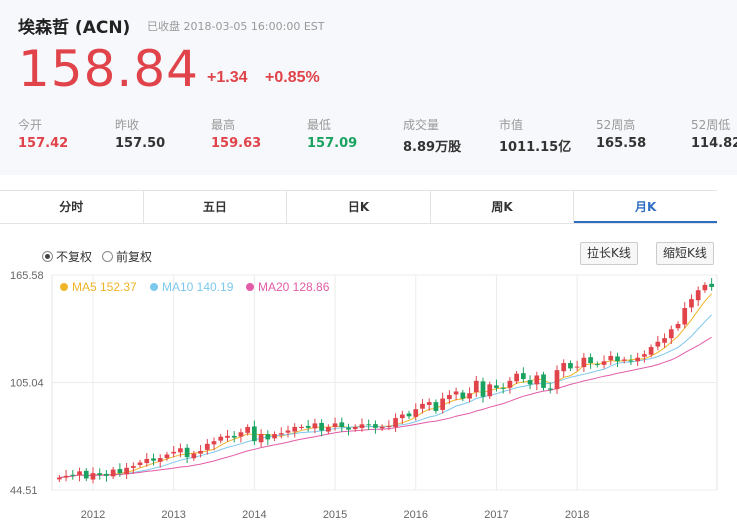 The image size is (737, 522). What do you see at coordinates (127, 256) in the screenshot?
I see `radio-forward-adjust: 前复权` at bounding box center [127, 256].